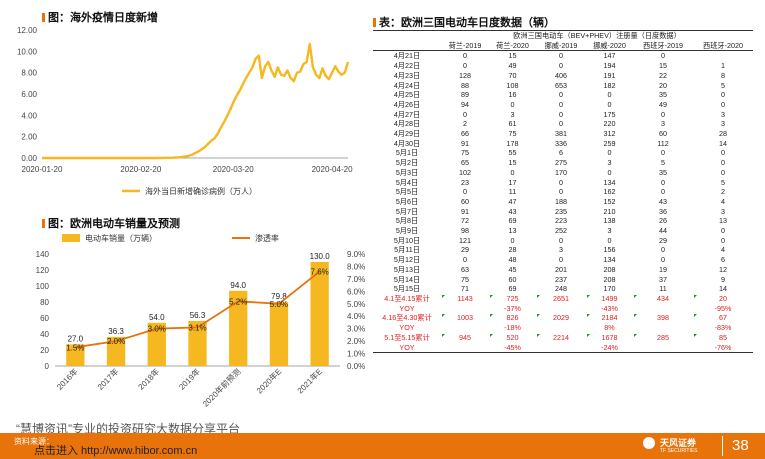  Describe the element at coordinates (407, 279) in the screenshot. I see `row-date: 5月14日` at that location.